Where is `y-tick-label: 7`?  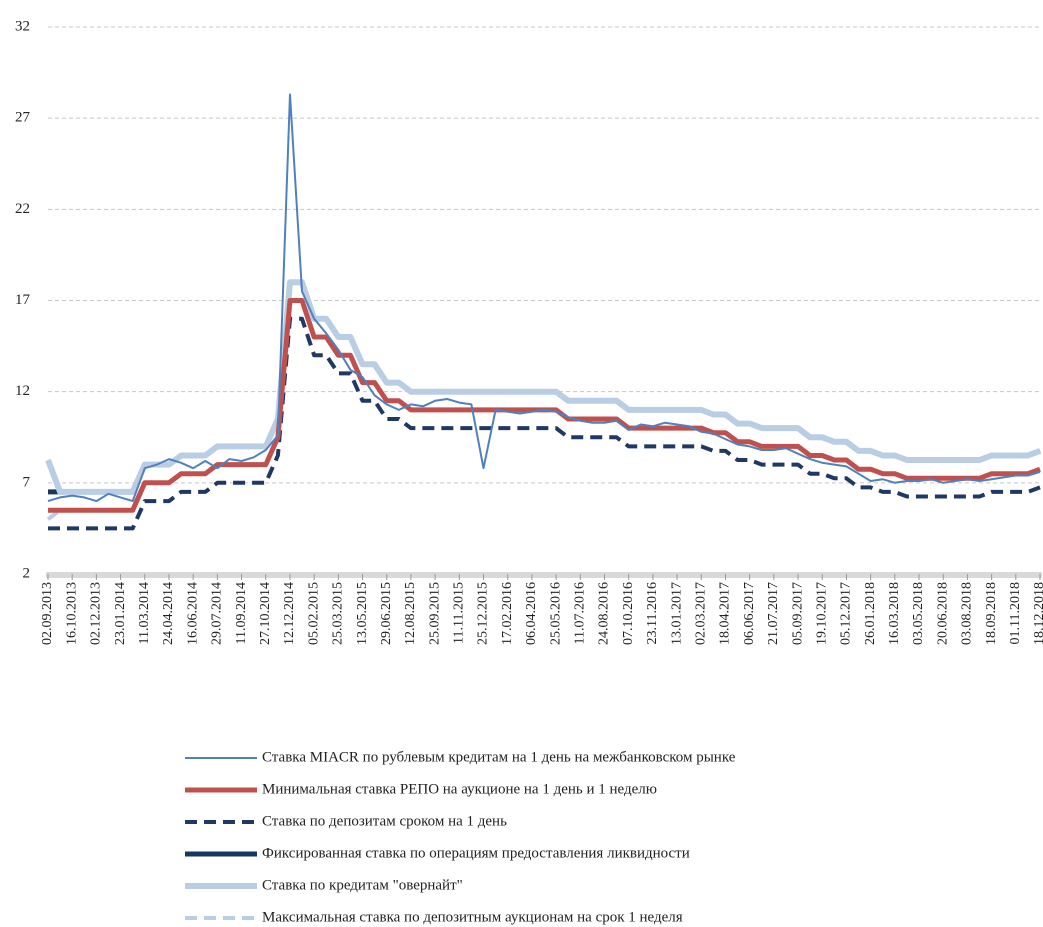 y-tick-label: 7 is located at coordinates (27, 482).